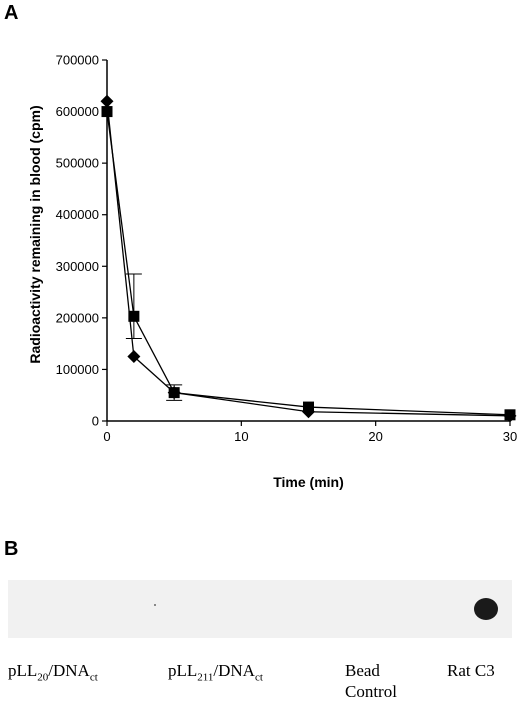 This screenshot has width=520, height=705. Describe the element at coordinates (77, 266) in the screenshot. I see `y-tick-label: 300000` at that location.